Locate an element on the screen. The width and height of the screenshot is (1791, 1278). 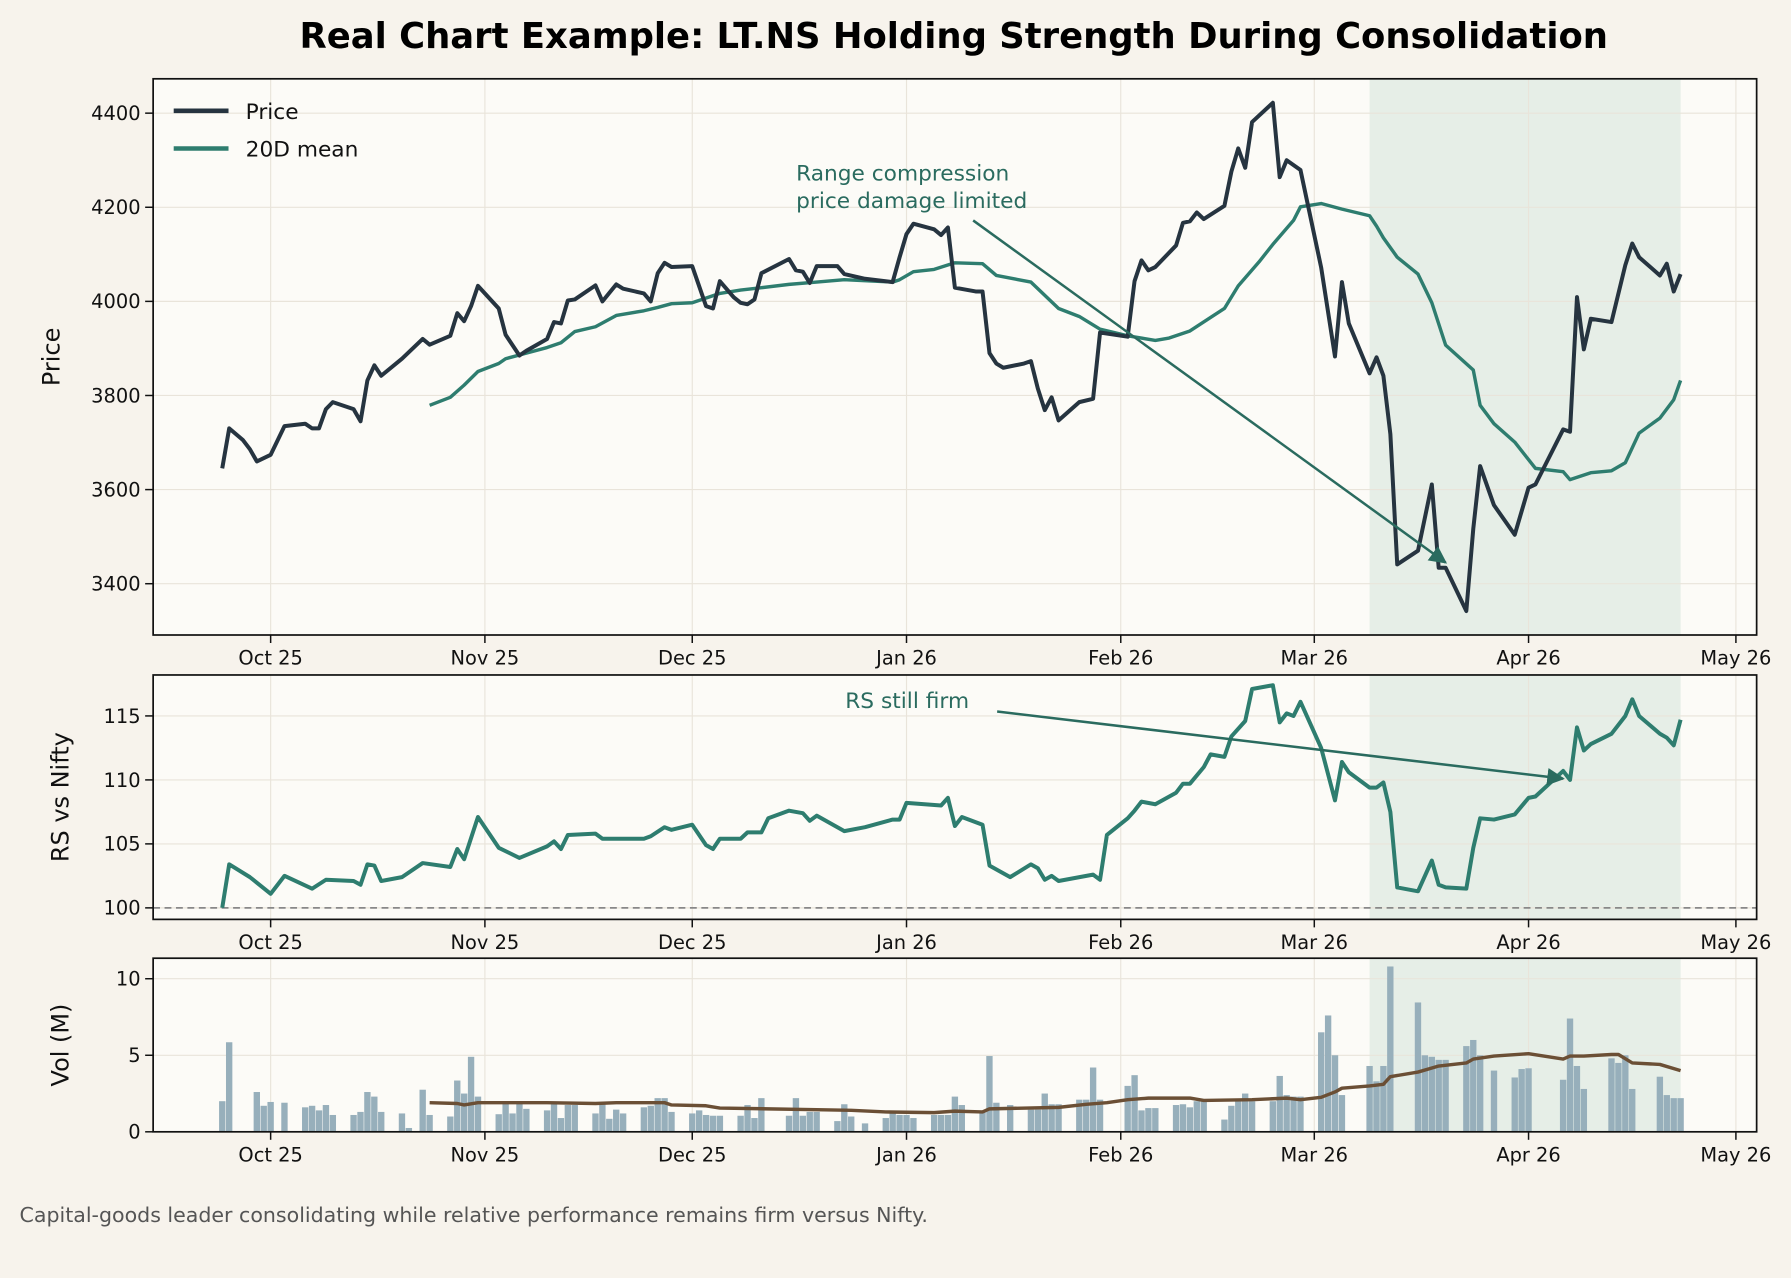
y-tick-label: 105 is located at coordinates (122, 844).